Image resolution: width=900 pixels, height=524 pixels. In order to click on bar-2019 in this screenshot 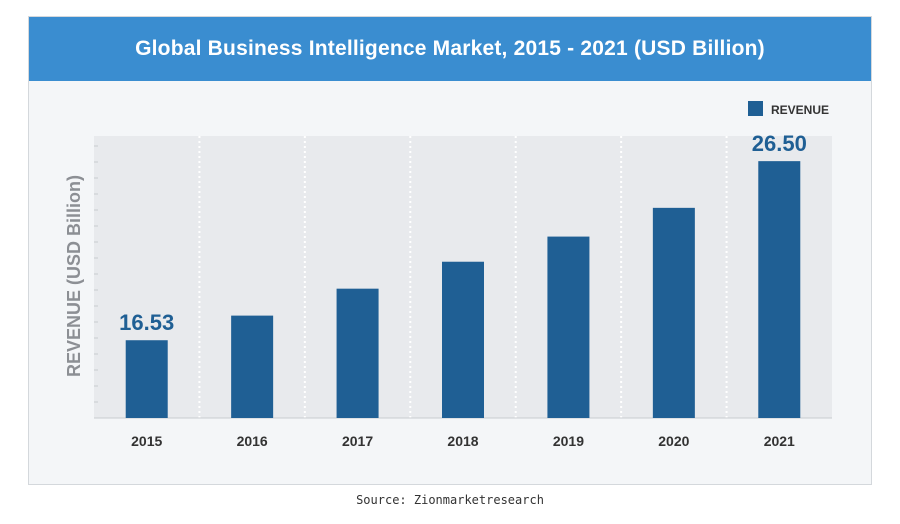, I will do `click(568, 327)`.